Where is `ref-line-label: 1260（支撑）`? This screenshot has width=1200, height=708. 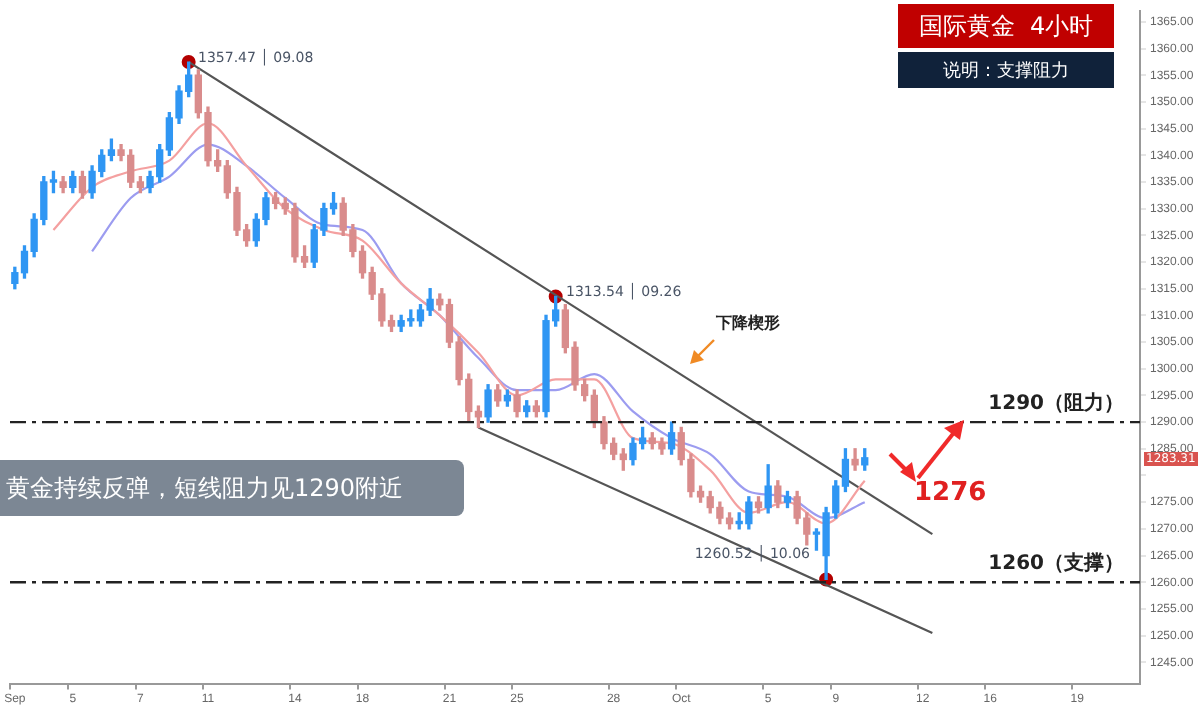
ref-line-label: 1260（支撑） is located at coordinates (1056, 563).